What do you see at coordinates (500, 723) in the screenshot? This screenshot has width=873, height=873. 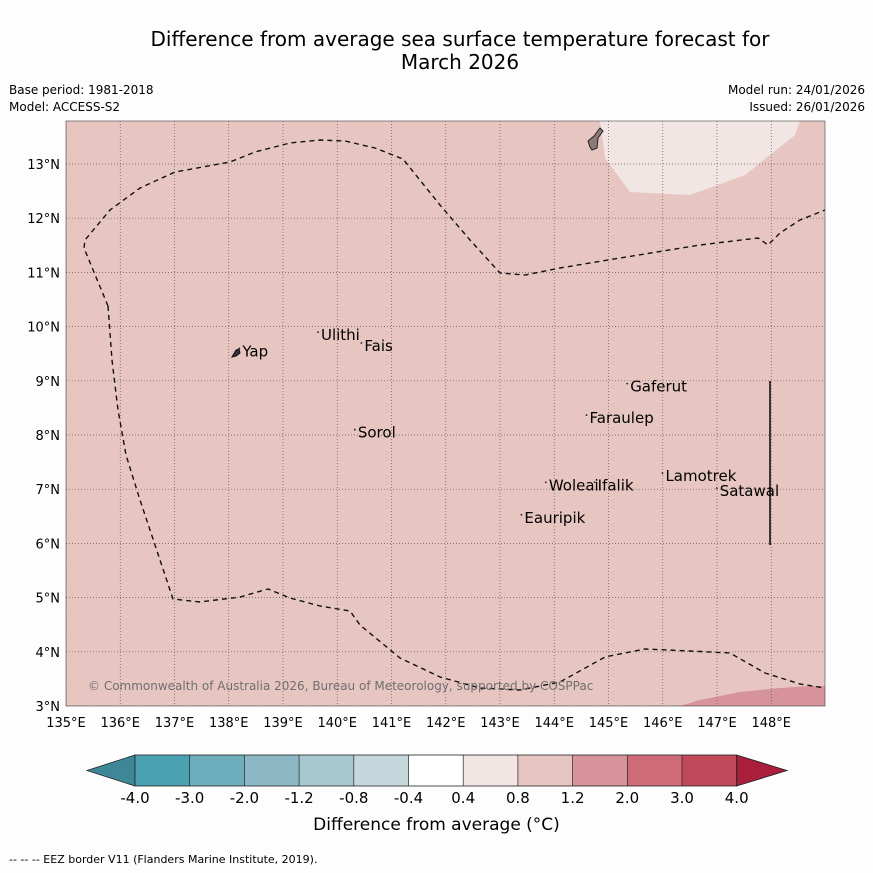 I see `lon-tick-label: 143°E` at bounding box center [500, 723].